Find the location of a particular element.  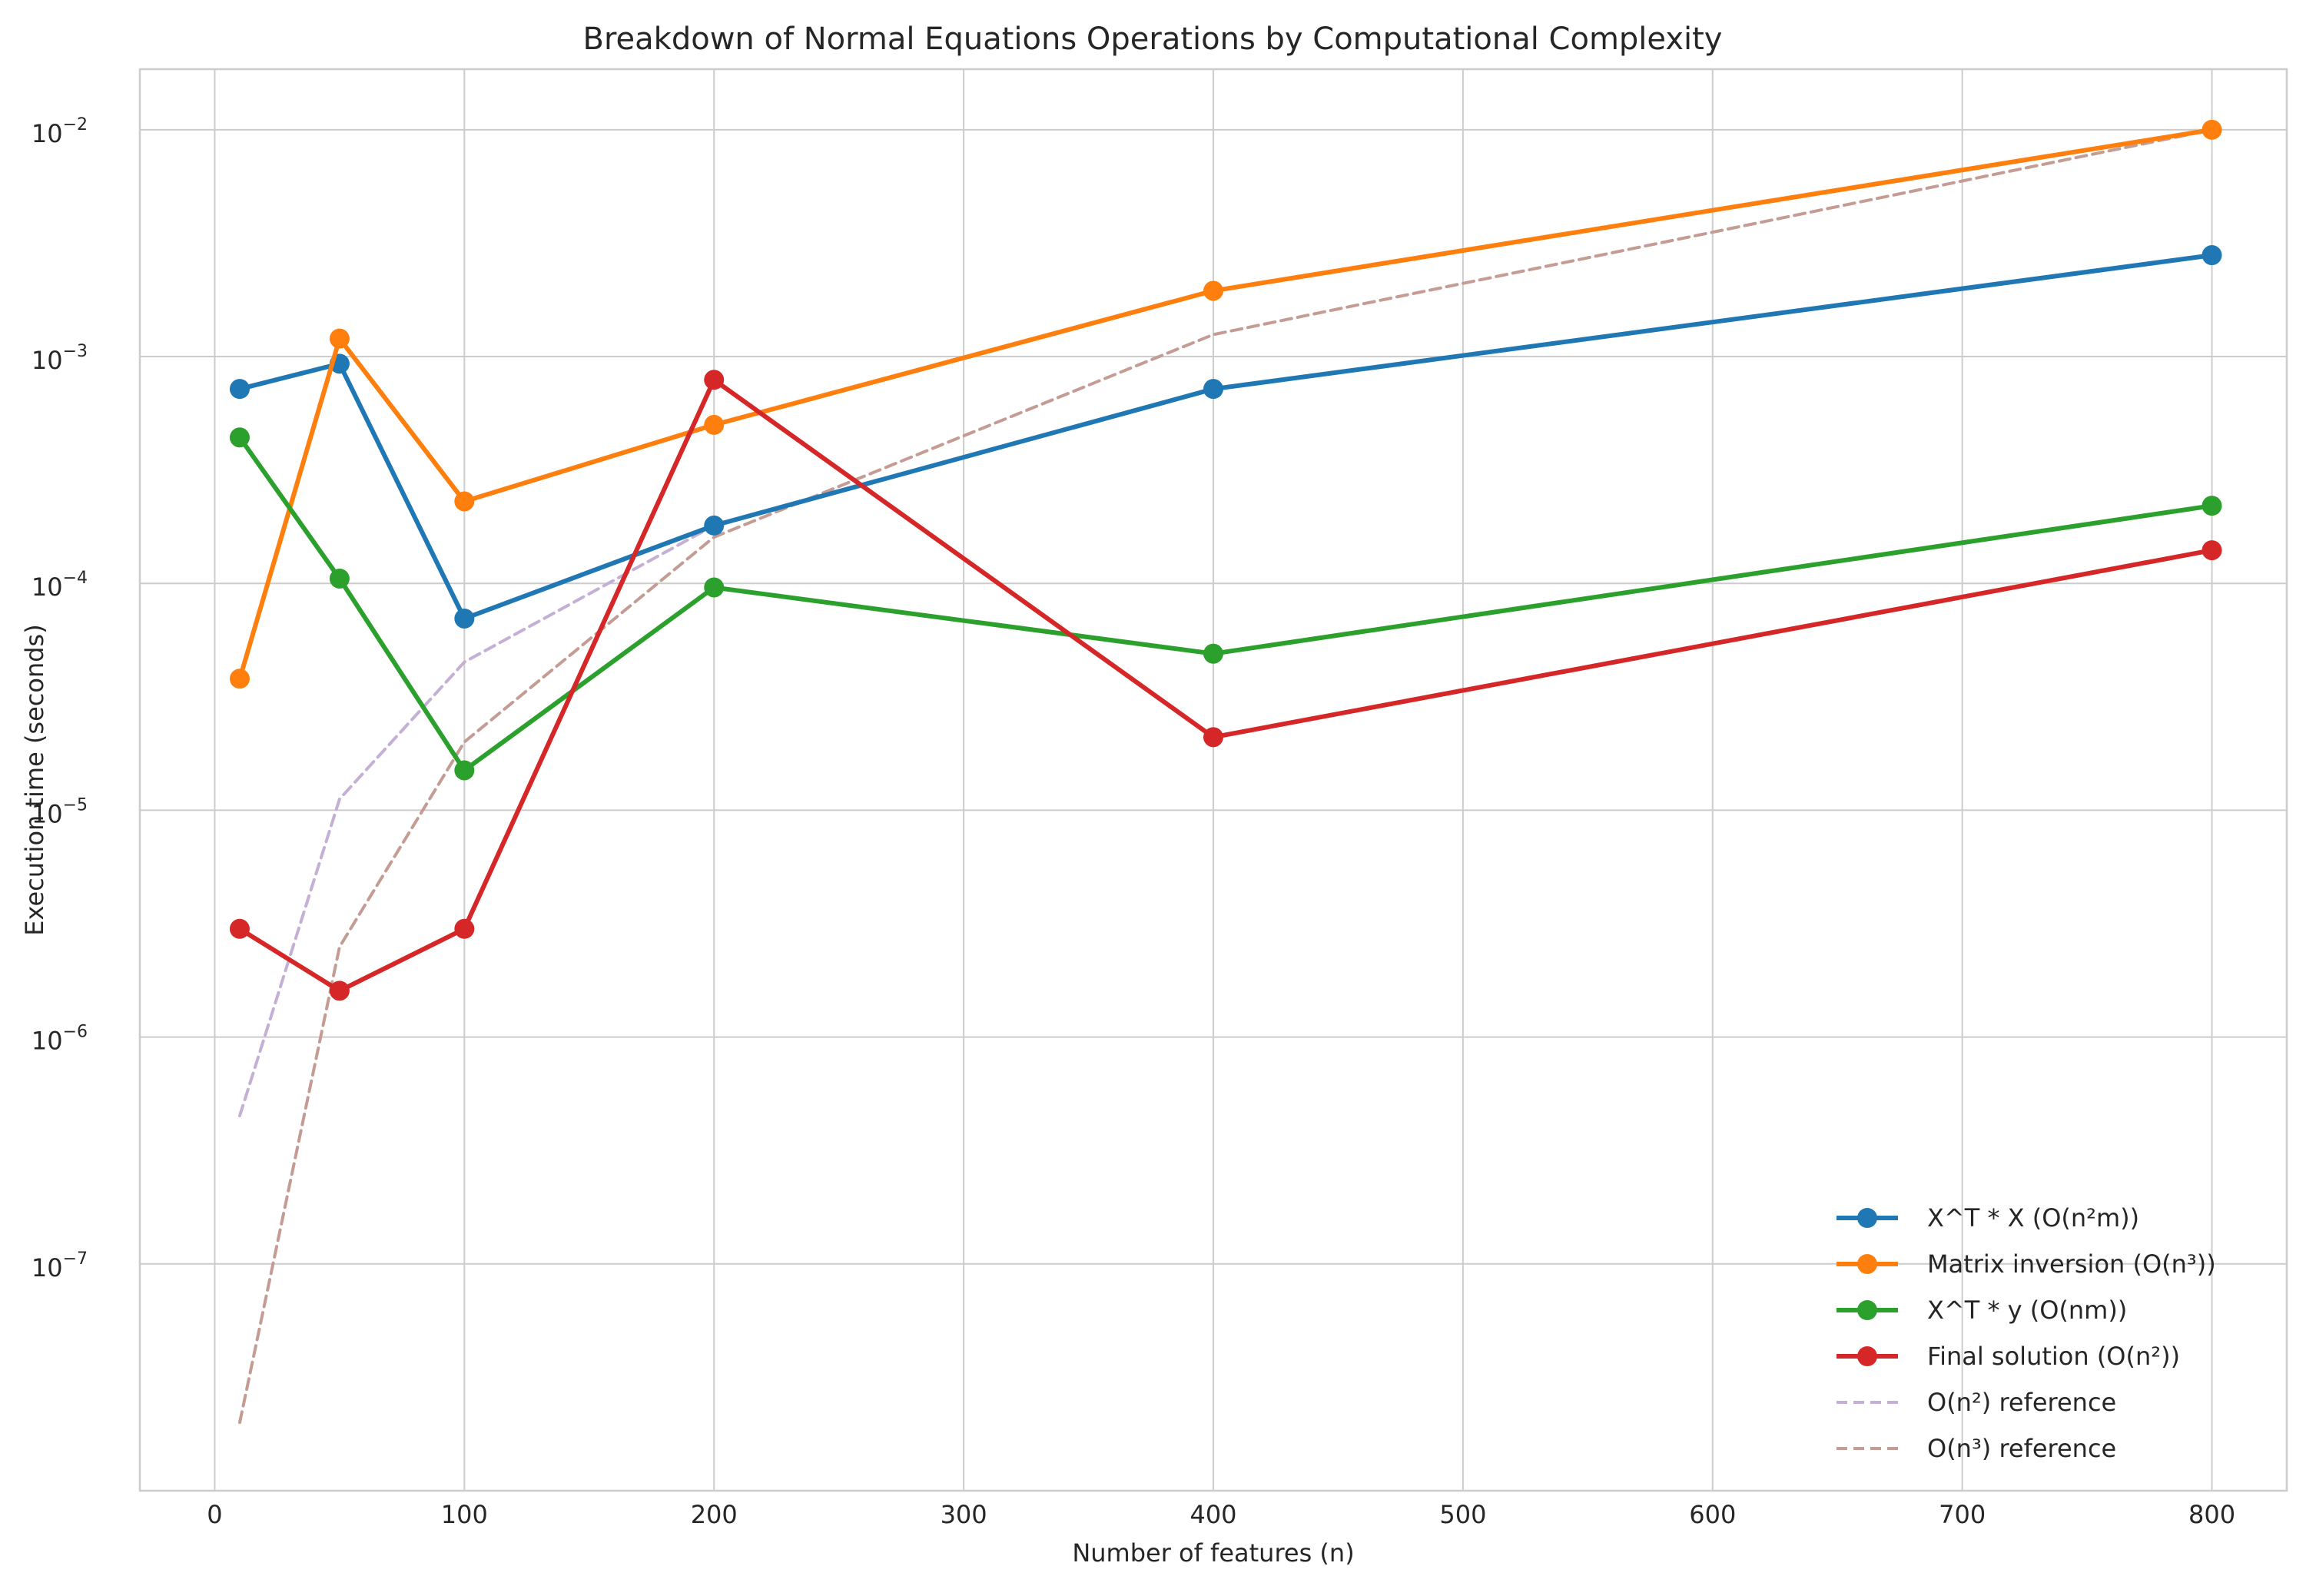

y-tick-label: 10⁻⁵ is located at coordinates (60, 811).